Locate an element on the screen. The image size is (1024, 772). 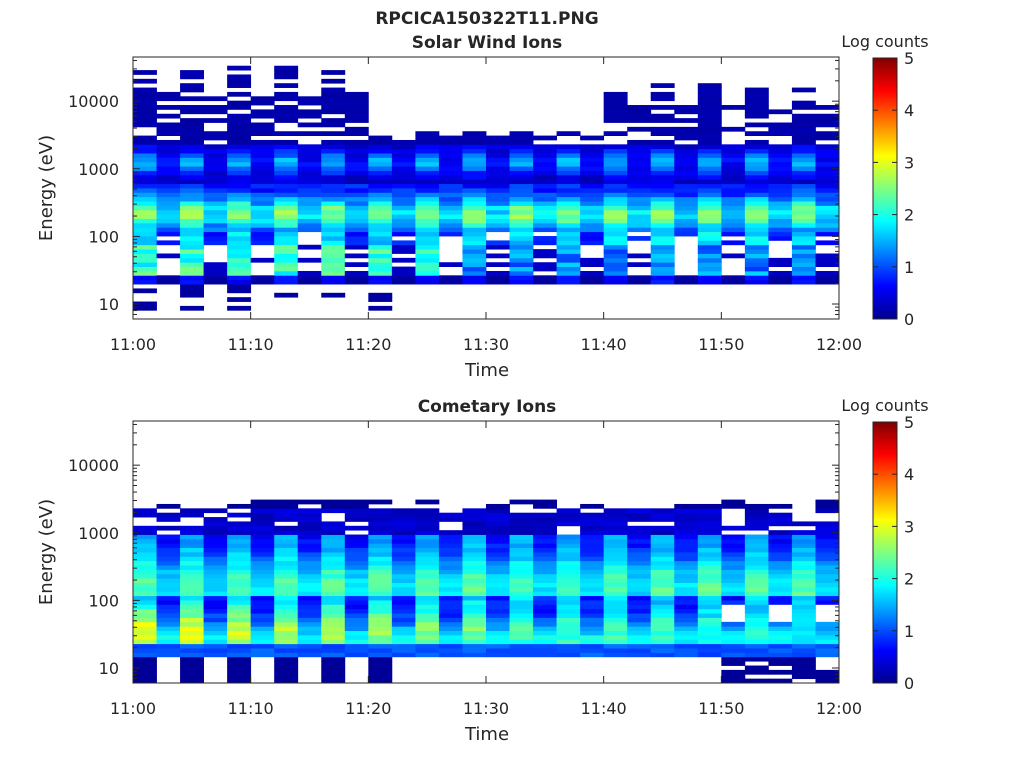
x-axis-label: Time is located at coordinates (486, 370).